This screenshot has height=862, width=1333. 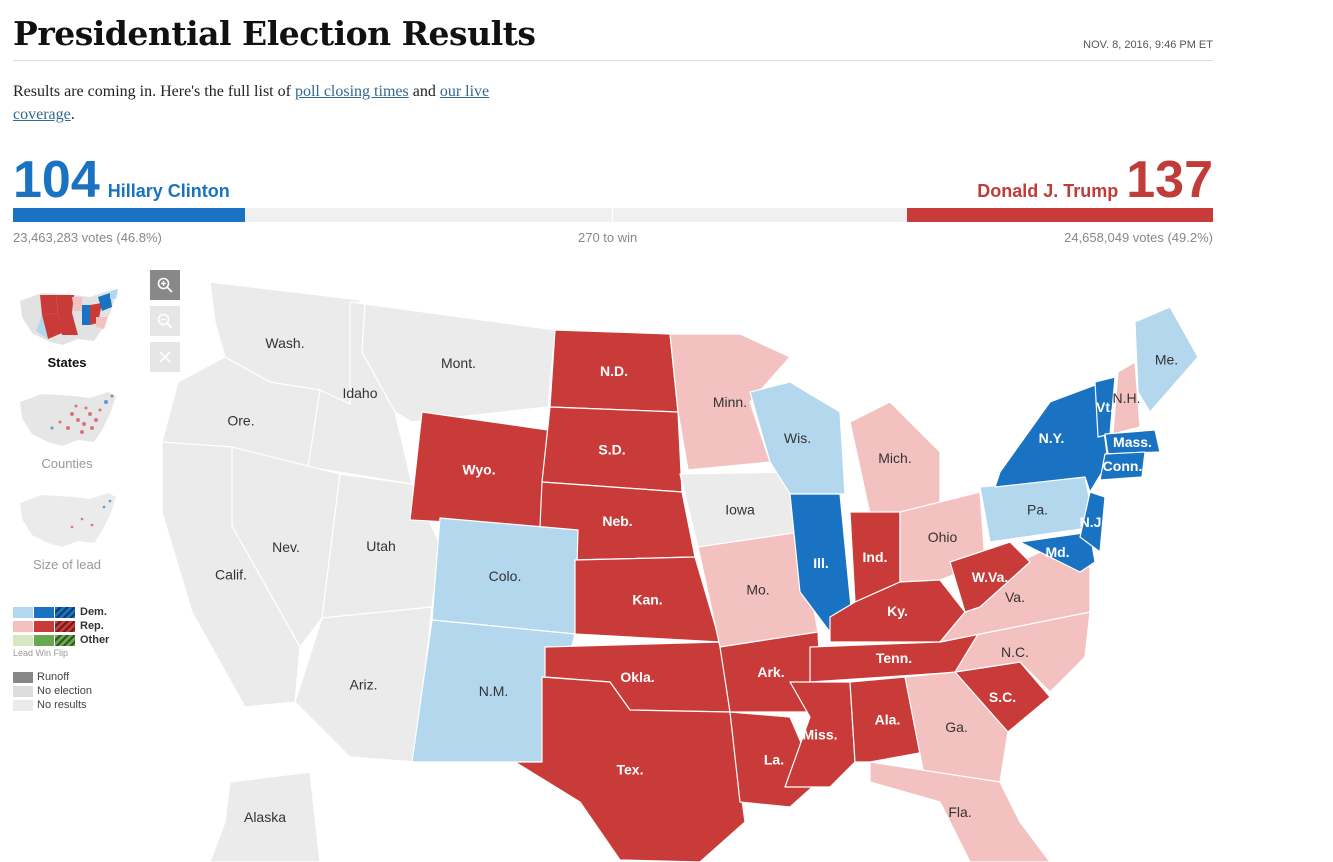 I want to click on view-counties: Counties, so click(x=67, y=427).